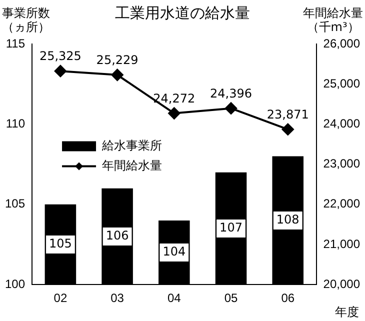  Describe the element at coordinates (117, 298) in the screenshot. I see `x-tick-label: 03` at that location.